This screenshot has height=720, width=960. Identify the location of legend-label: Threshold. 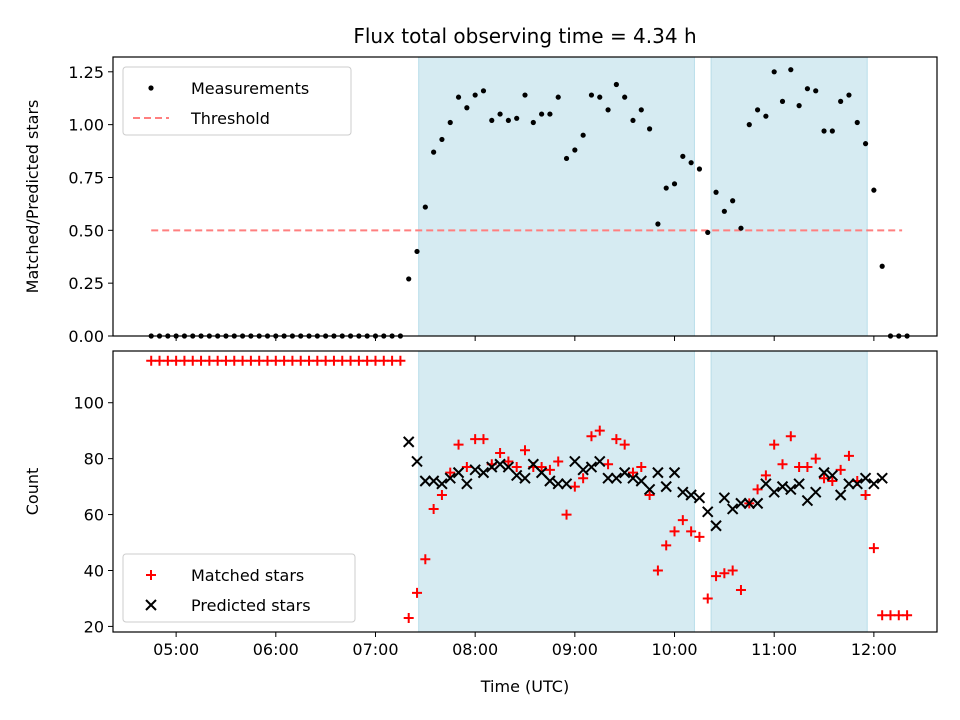
(230, 118).